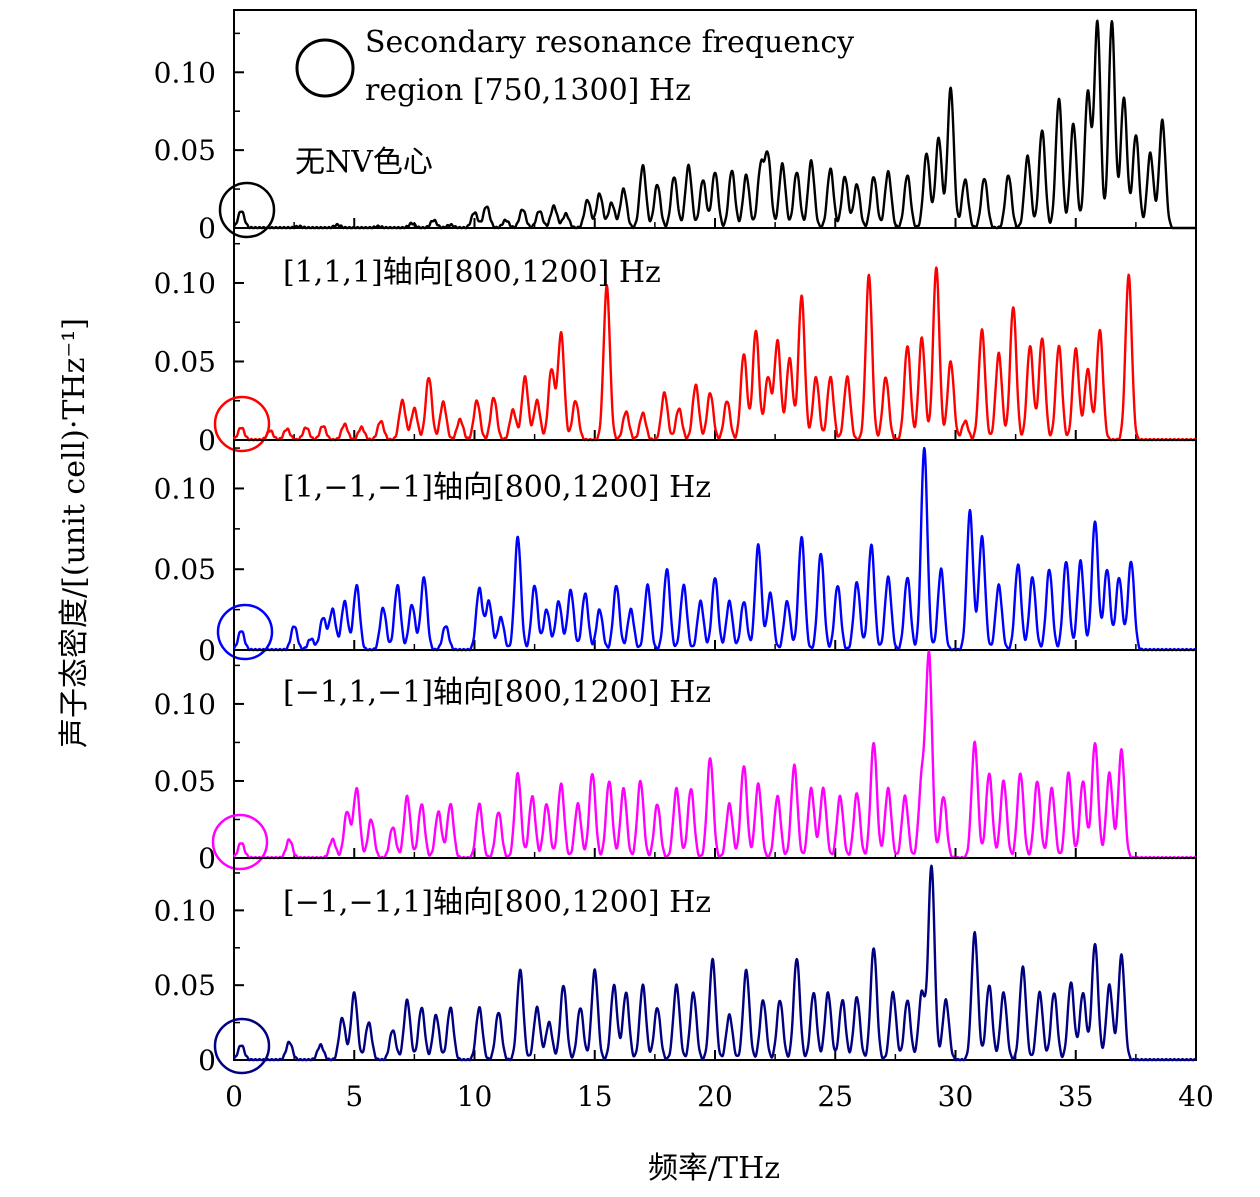 The image size is (1260, 1197). Describe the element at coordinates (1076, 1096) in the screenshot. I see `x-tick-label: 35` at that location.